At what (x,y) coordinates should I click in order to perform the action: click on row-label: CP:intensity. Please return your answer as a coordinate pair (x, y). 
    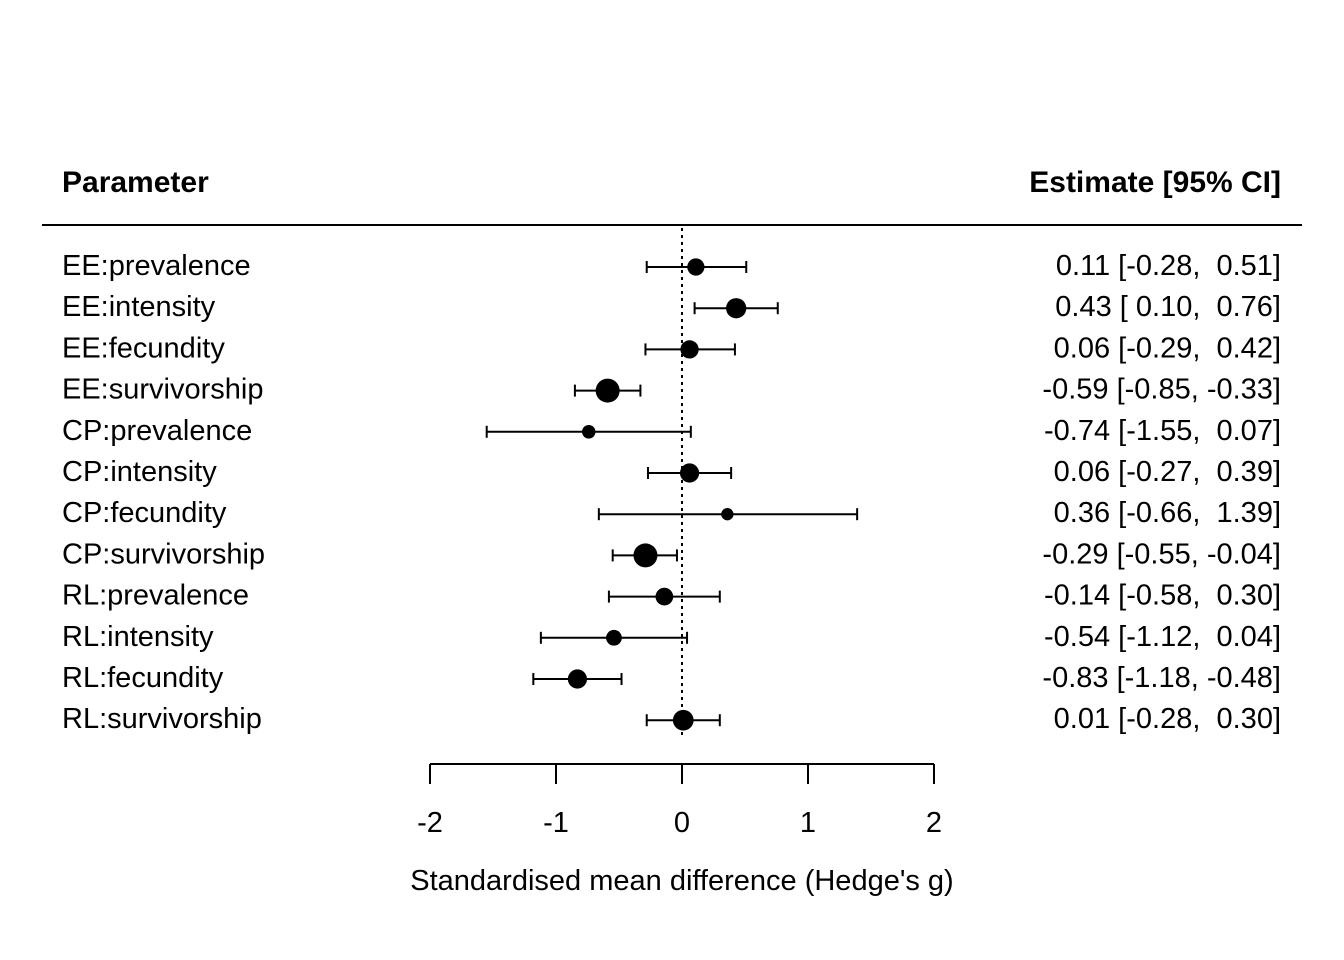
    Looking at the image, I should click on (139, 472).